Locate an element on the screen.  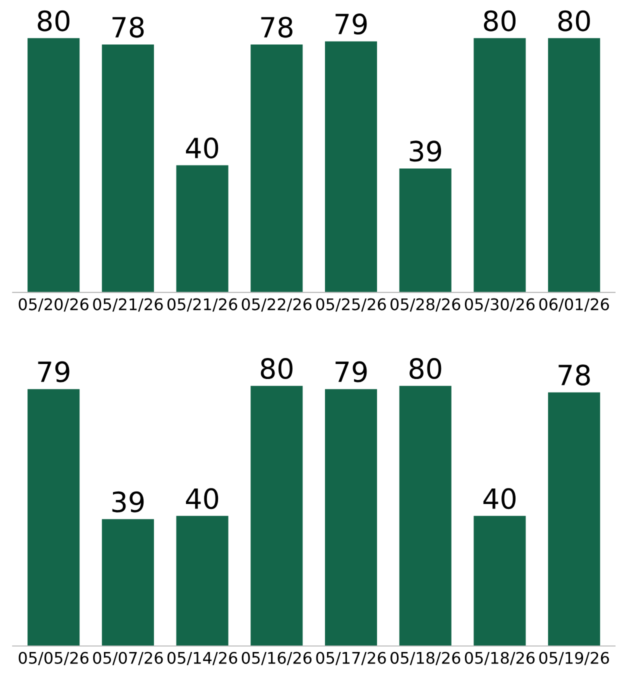
x-tick-label: 05/16/26 is located at coordinates (277, 659).